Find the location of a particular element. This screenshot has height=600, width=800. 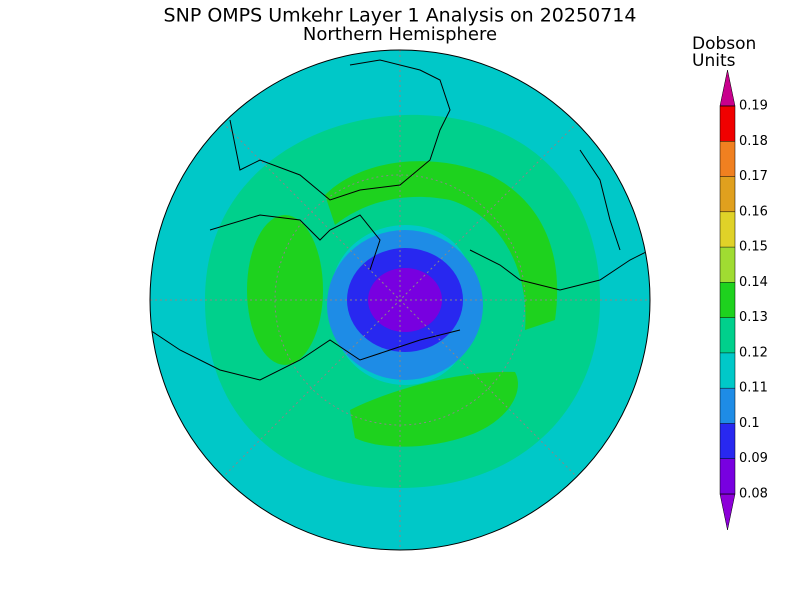

colorbar-tick-label: 0.13 is located at coordinates (753, 317).